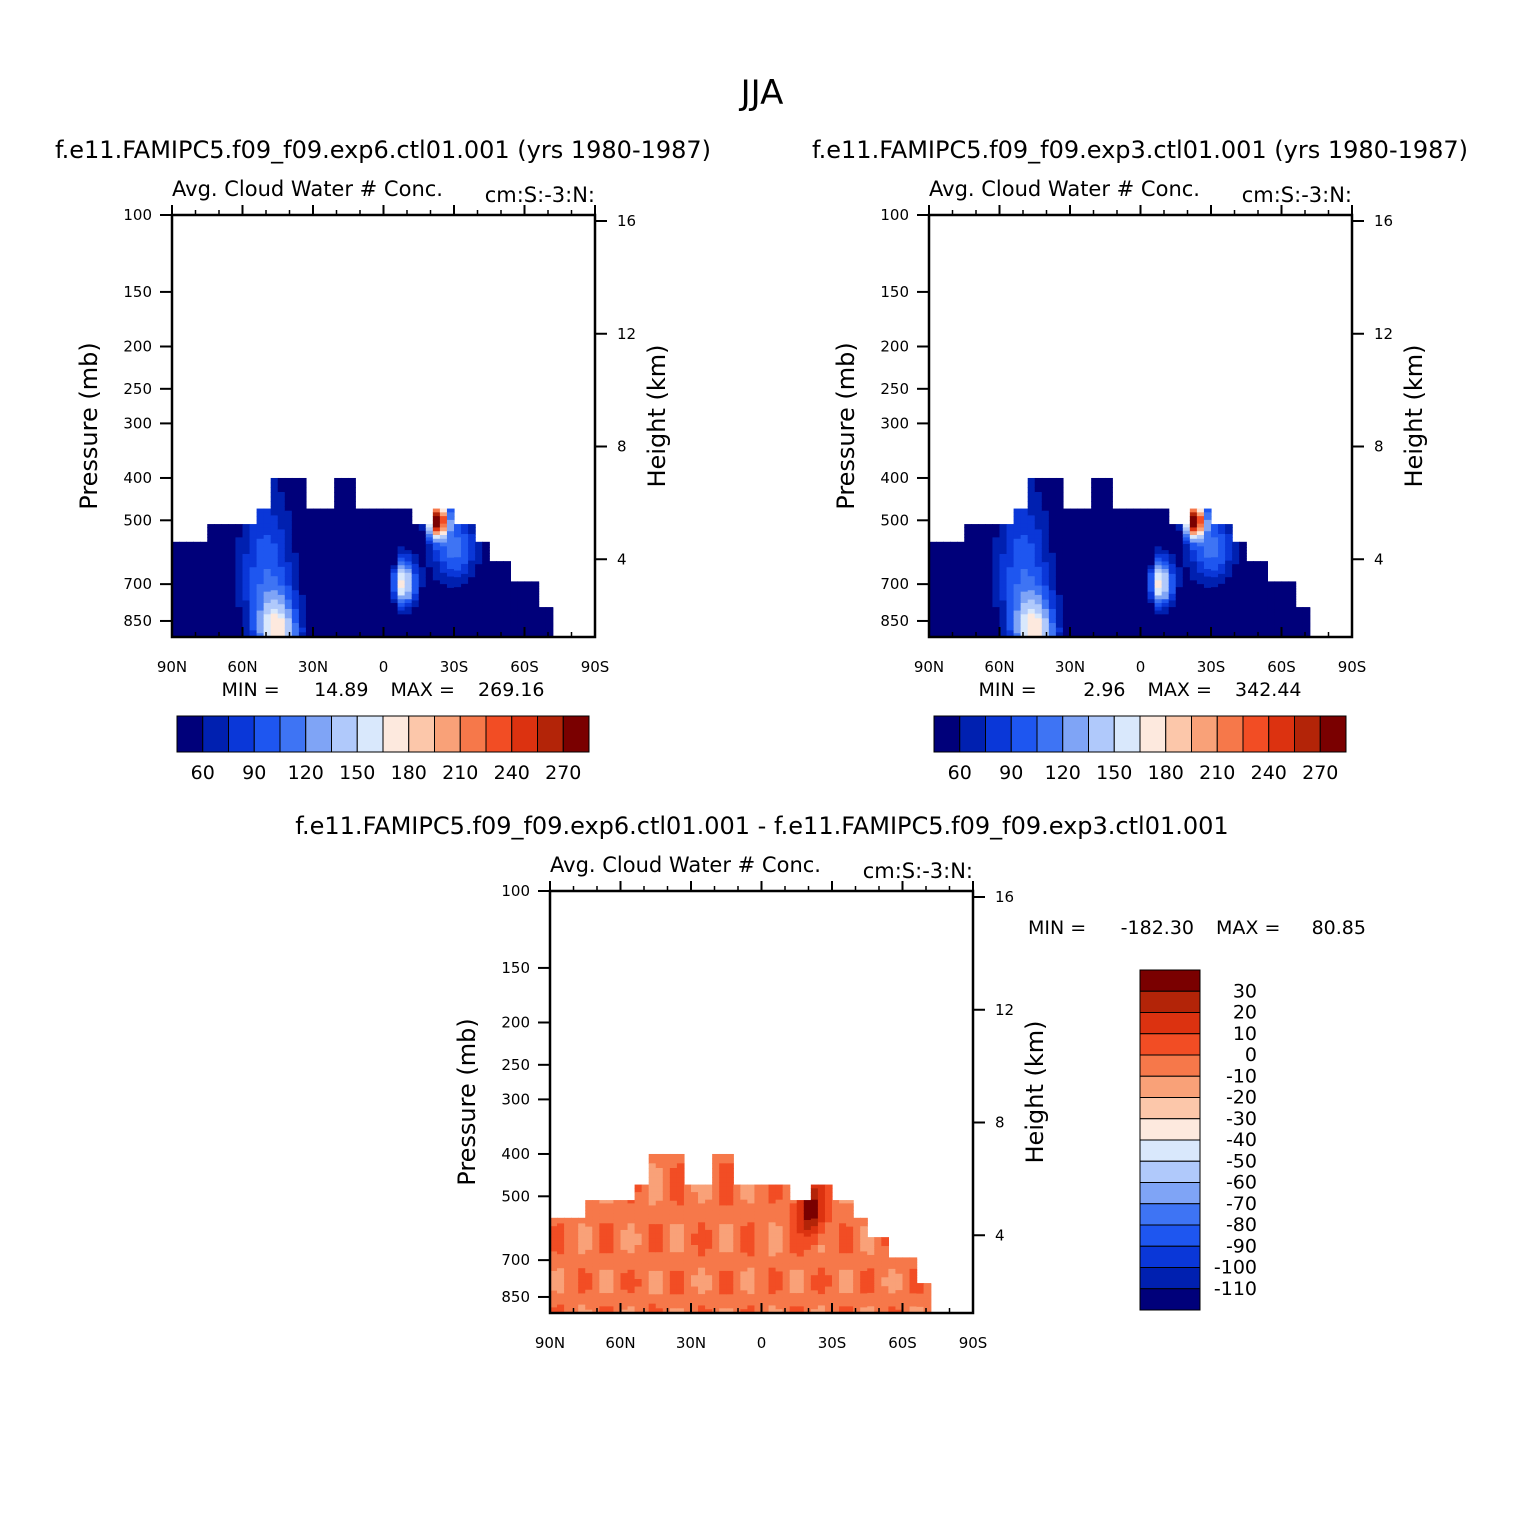 The image size is (1524, 1524). I want to click on max-value: 269.16, so click(511, 690).